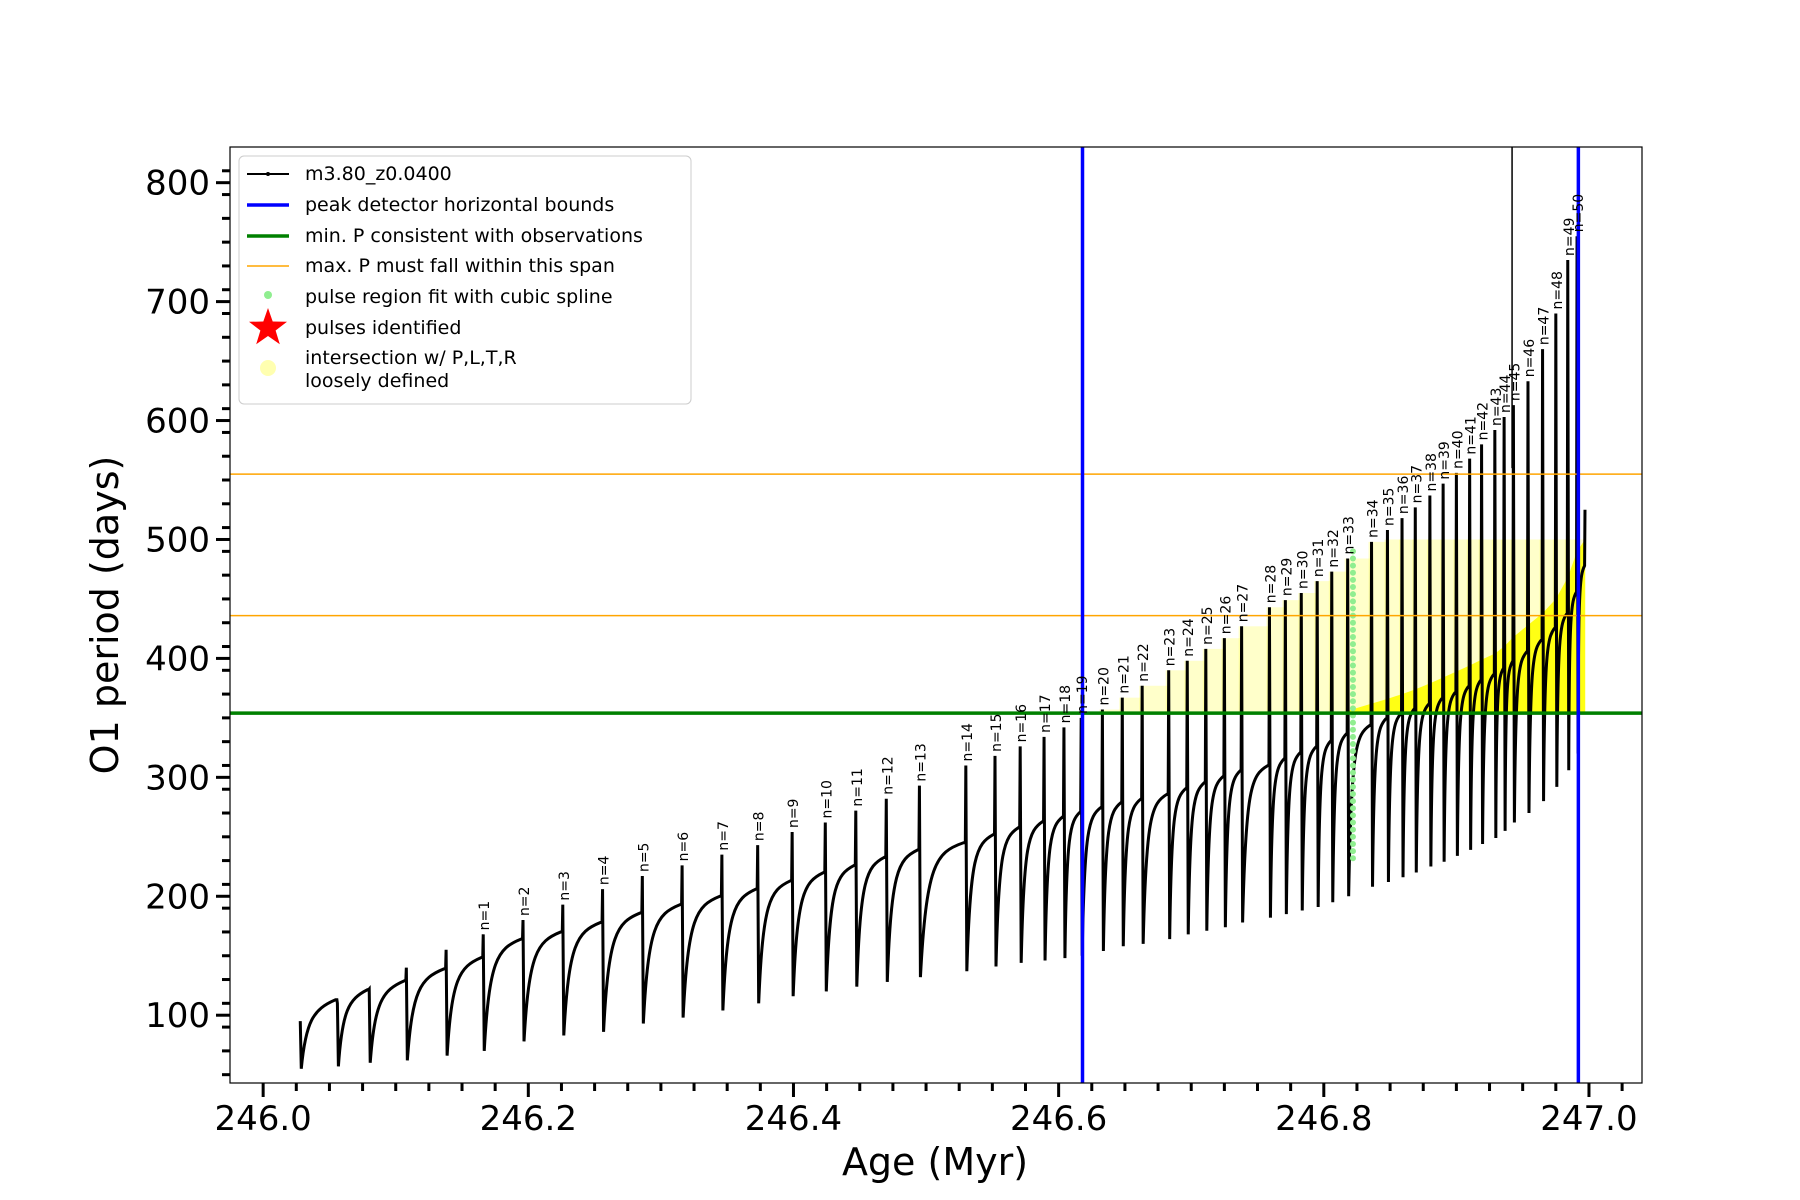 This screenshot has height=1200, width=1800. Describe the element at coordinates (724, 836) in the screenshot. I see `pulse-label: n=7` at that location.